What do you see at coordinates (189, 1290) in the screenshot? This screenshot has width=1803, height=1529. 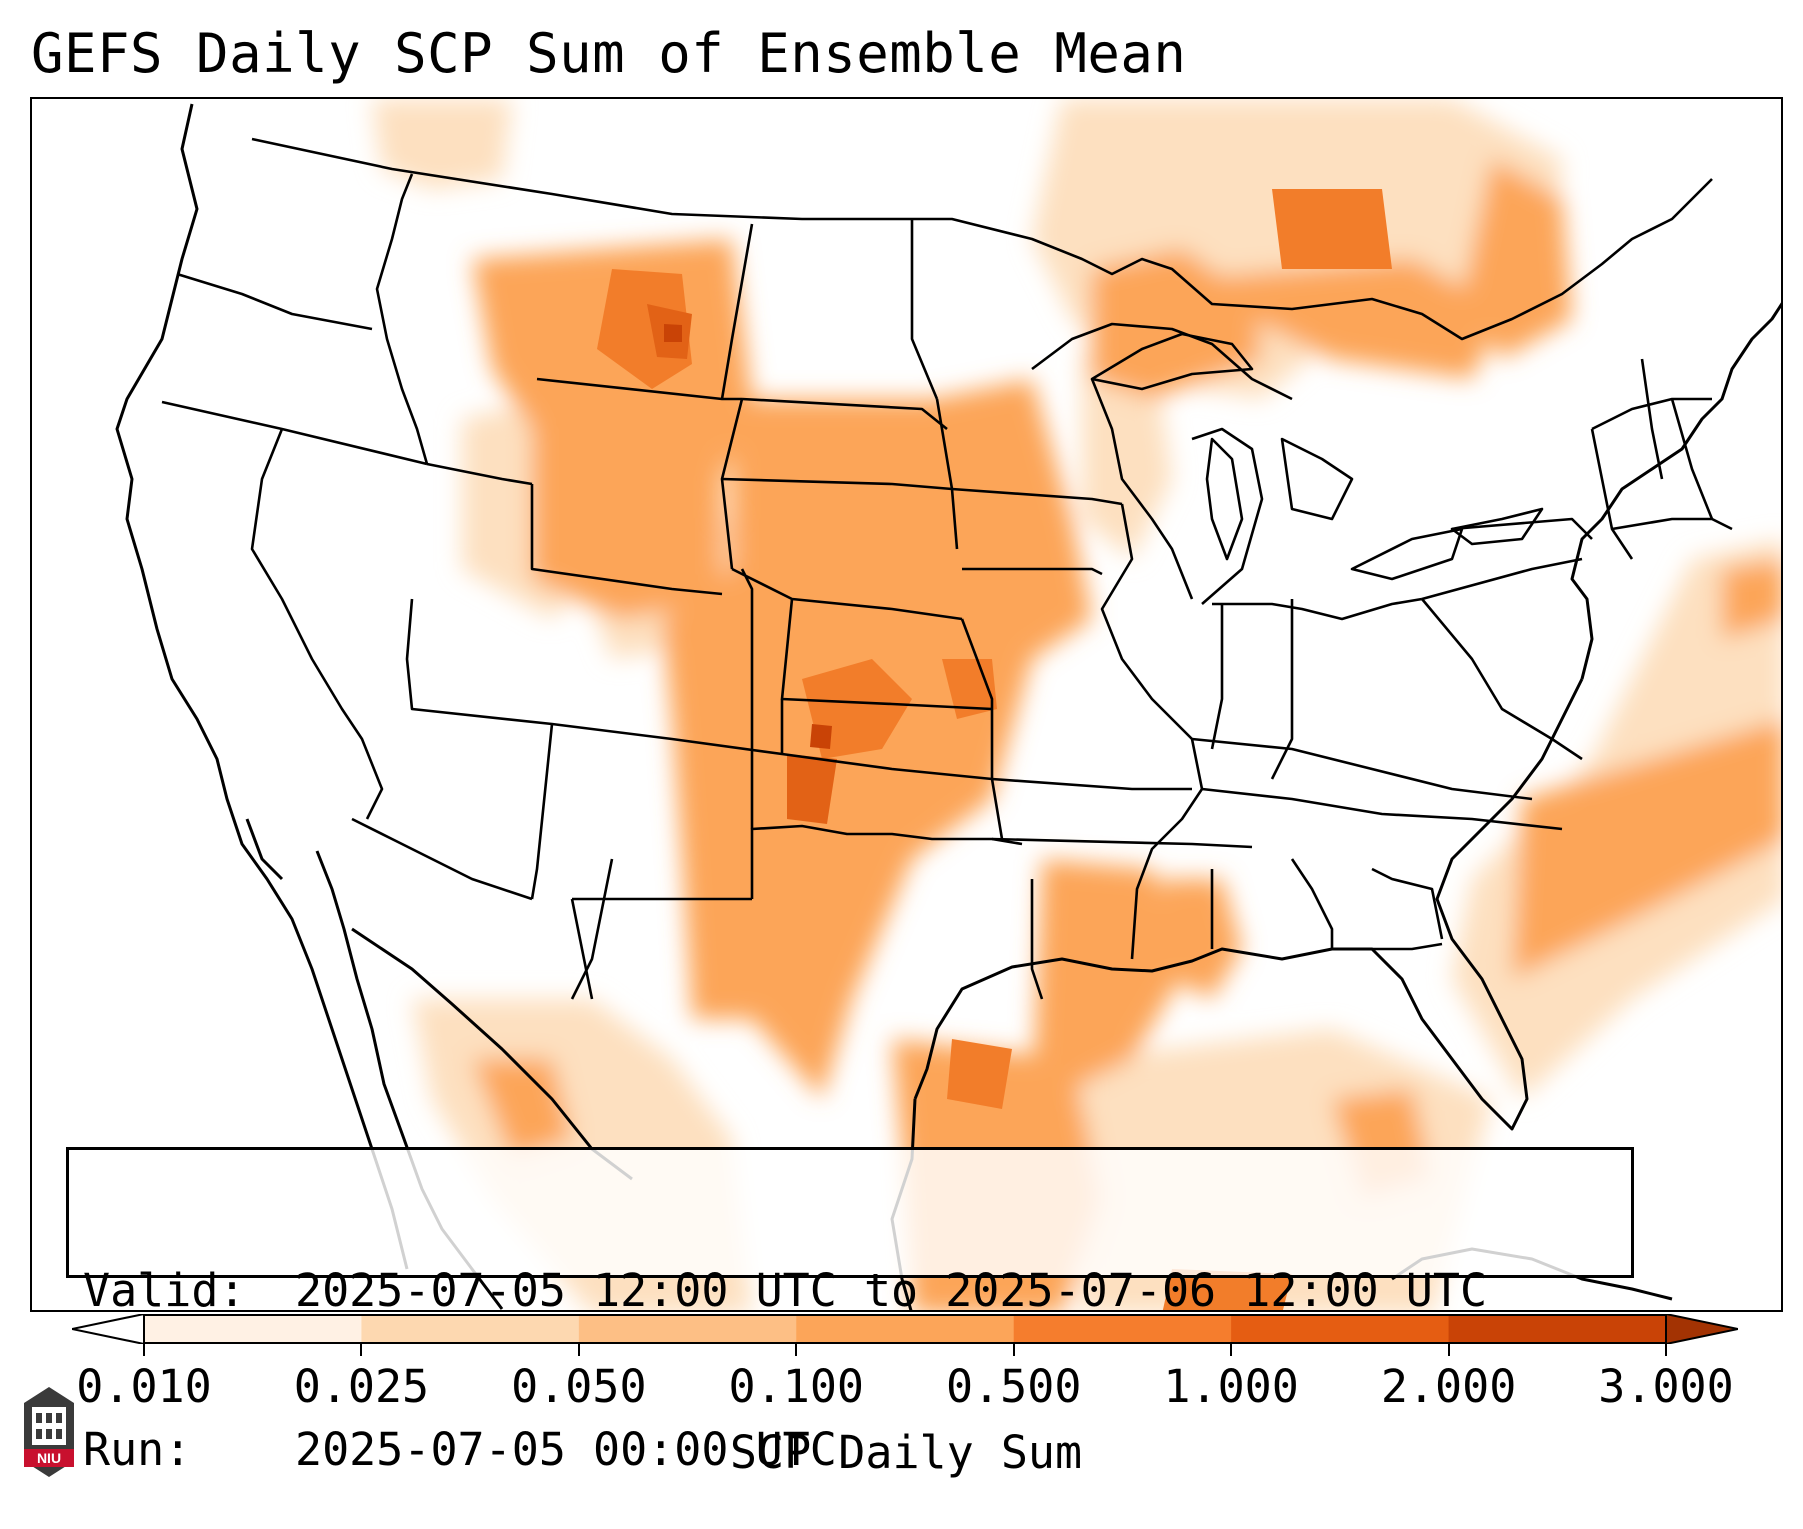 I see `valid-label: Valid:` at bounding box center [189, 1290].